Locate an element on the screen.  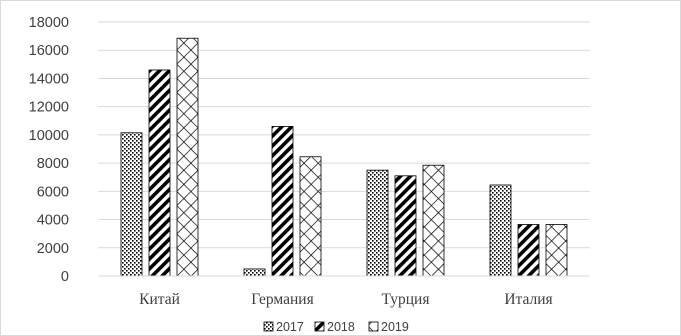
legend: 2017 2018 2019 is located at coordinates (336, 327).